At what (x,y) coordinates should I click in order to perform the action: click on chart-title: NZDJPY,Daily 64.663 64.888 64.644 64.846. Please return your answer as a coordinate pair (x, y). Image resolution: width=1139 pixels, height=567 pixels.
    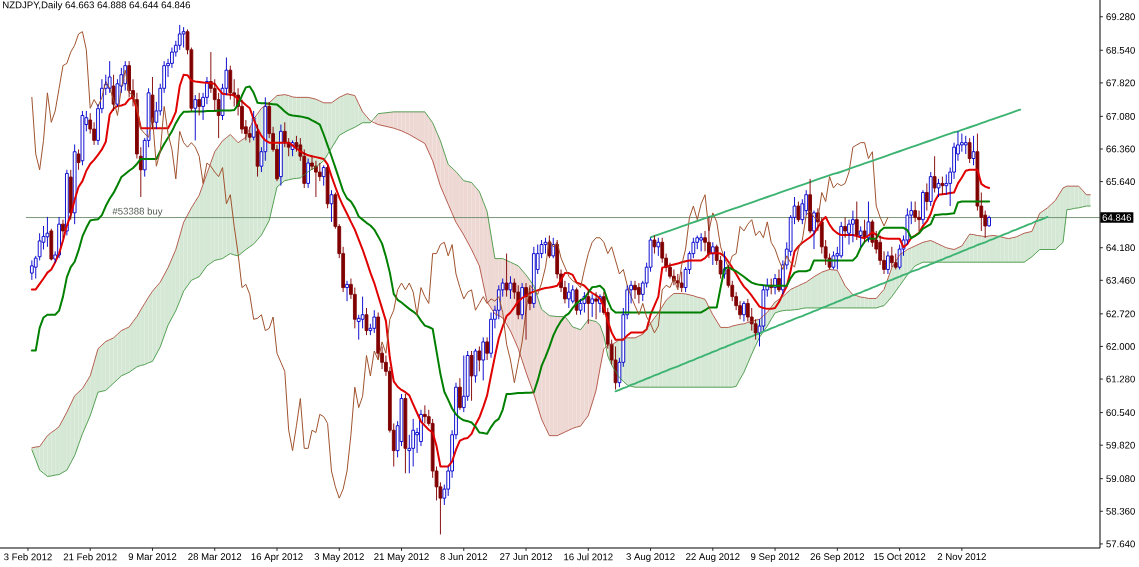
    Looking at the image, I should click on (97, 6).